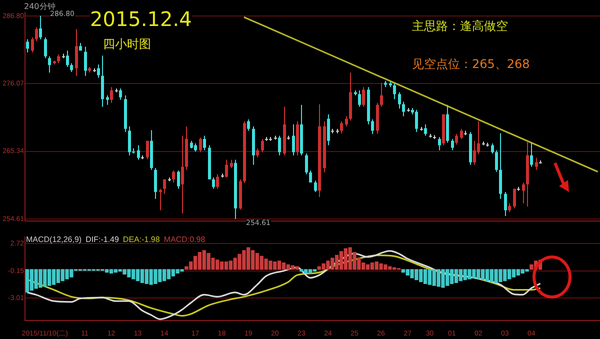 The image size is (600, 339). What do you see at coordinates (185, 239) in the screenshot?
I see `series-label: MACD:0.98` at bounding box center [185, 239].